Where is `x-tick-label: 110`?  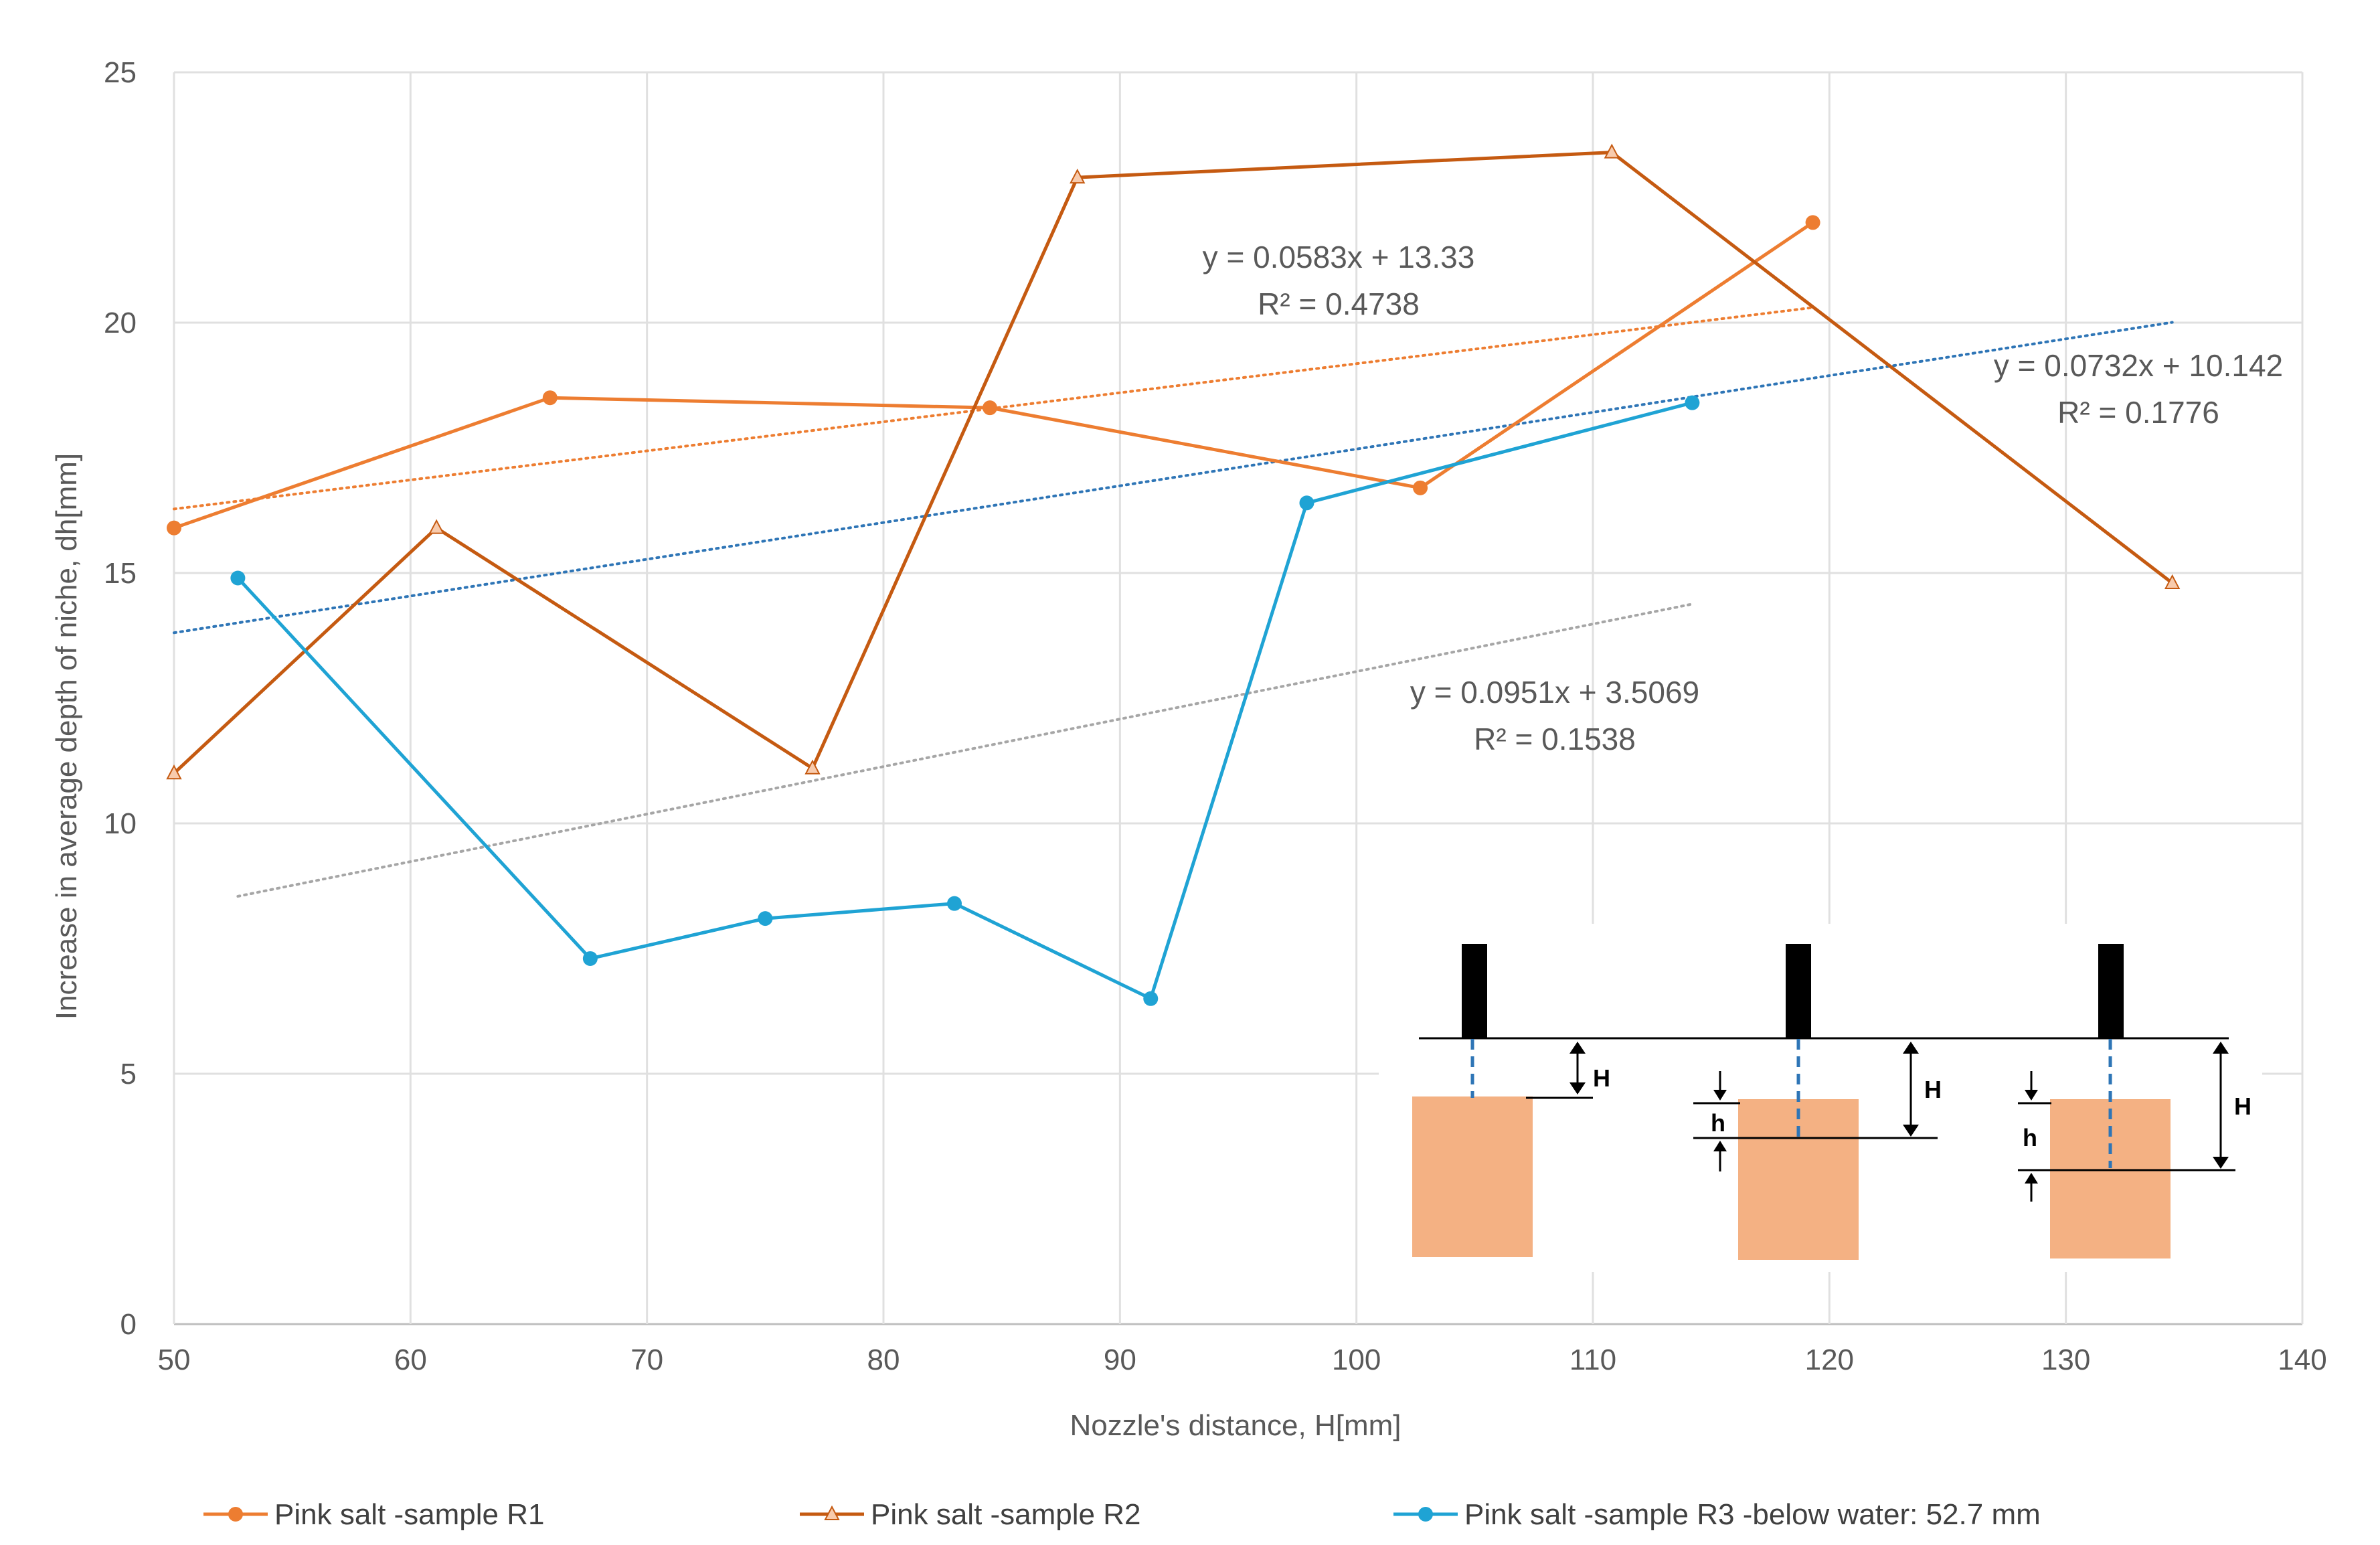 x-tick-label: 110 is located at coordinates (1593, 1360).